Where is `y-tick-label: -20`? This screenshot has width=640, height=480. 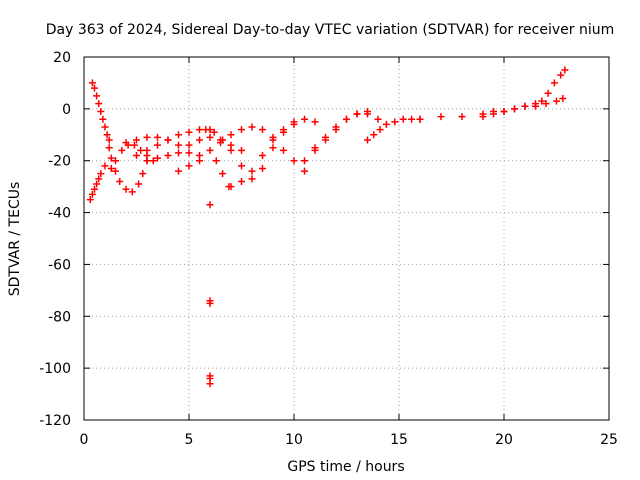 y-tick-label: -20 is located at coordinates (59, 162).